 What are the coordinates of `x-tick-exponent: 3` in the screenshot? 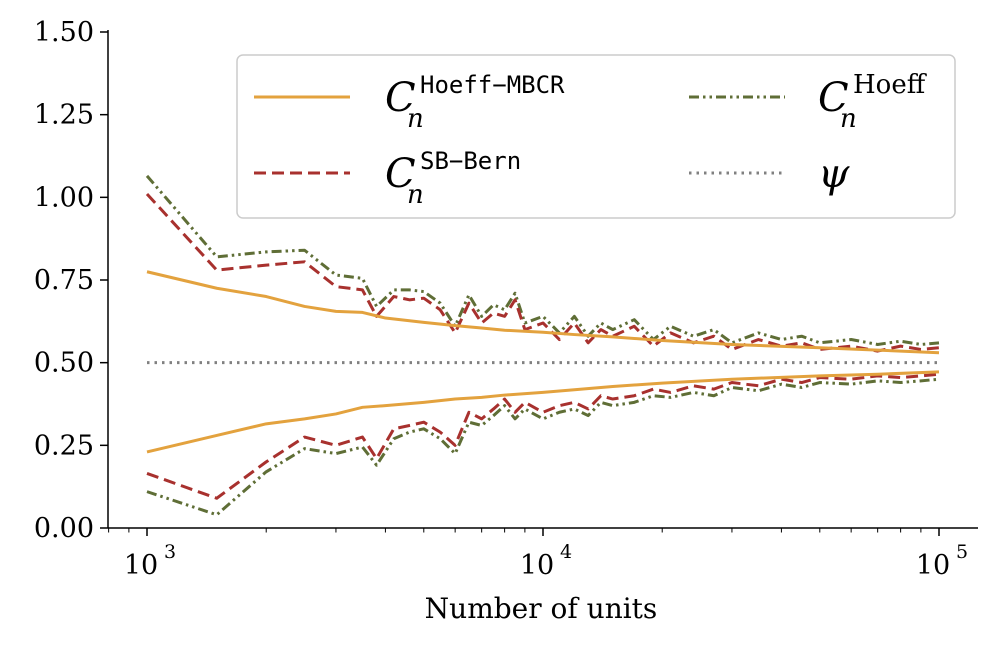 It's located at (170, 552).